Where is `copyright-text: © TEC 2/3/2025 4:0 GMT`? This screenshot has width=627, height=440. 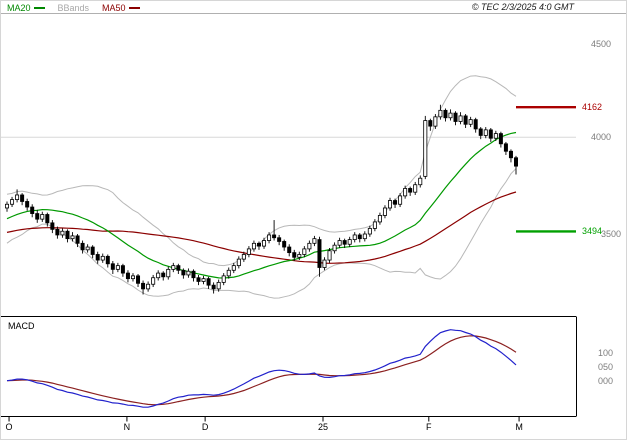 copyright-text: © TEC 2/3/2025 4:0 GMT is located at coordinates (522, 7).